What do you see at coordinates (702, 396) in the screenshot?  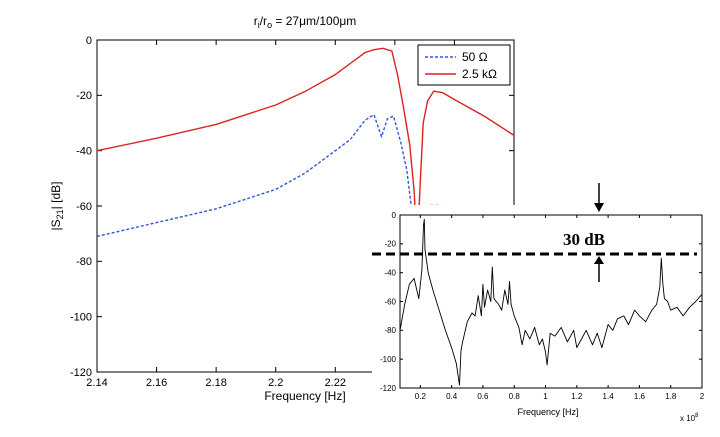 I see `inset-x-tick-label-9: 2` at bounding box center [702, 396].